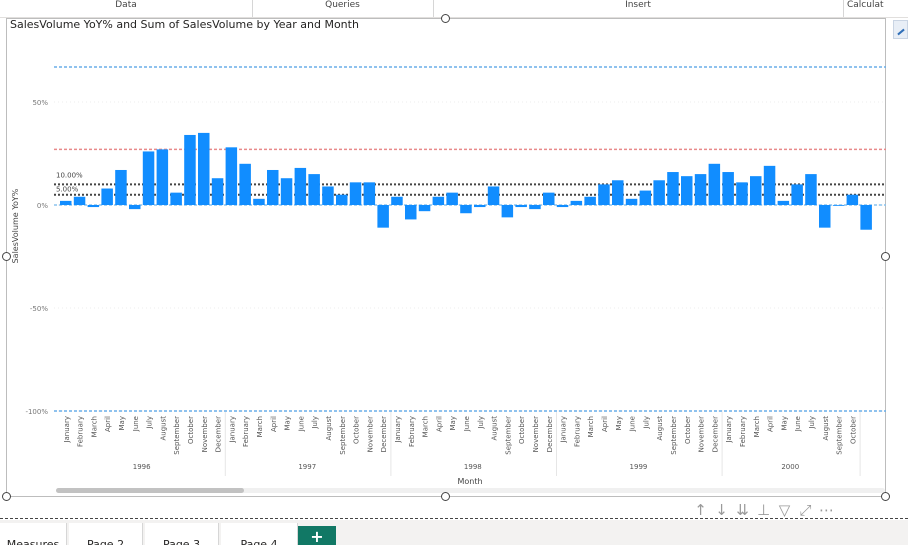 This screenshot has height=548, width=908. What do you see at coordinates (67, 190) in the screenshot?
I see `reference-label: 5.00%` at bounding box center [67, 190].